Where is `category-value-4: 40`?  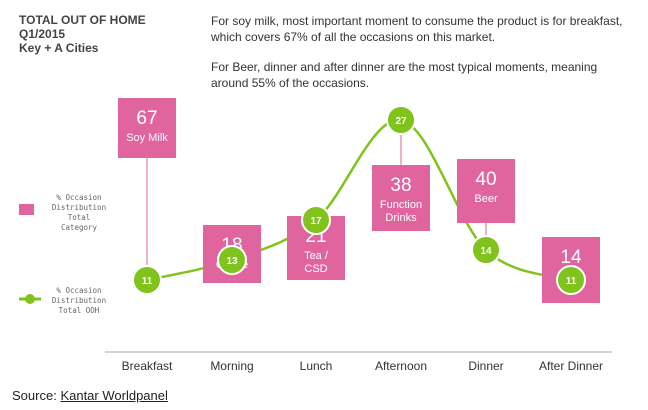 category-value-4: 40 is located at coordinates (485, 179).